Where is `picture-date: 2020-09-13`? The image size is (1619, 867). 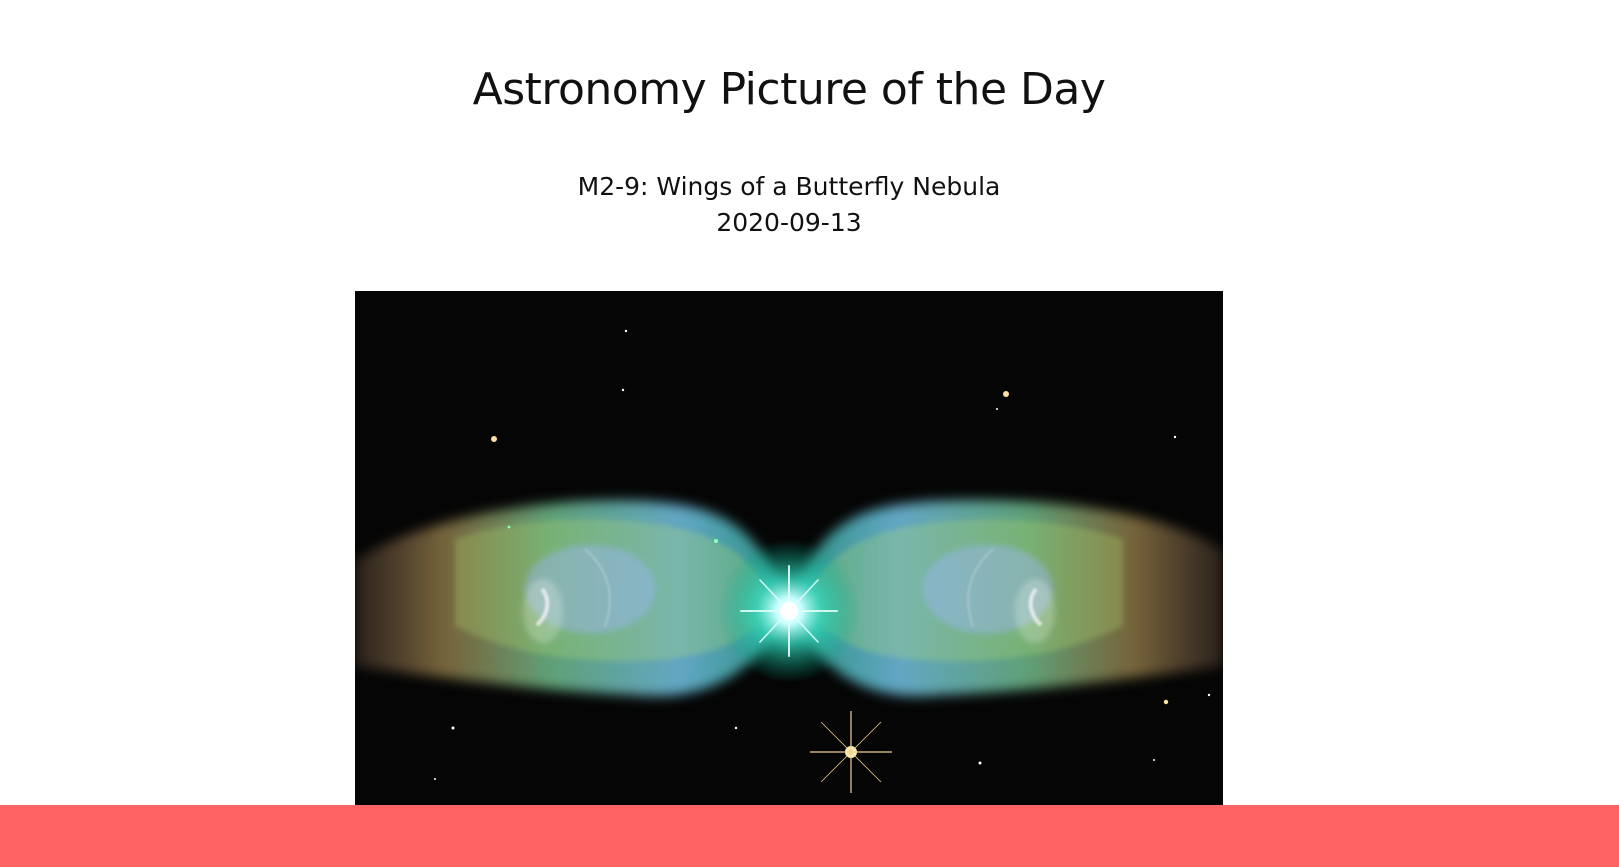 picture-date: 2020-09-13 is located at coordinates (789, 222).